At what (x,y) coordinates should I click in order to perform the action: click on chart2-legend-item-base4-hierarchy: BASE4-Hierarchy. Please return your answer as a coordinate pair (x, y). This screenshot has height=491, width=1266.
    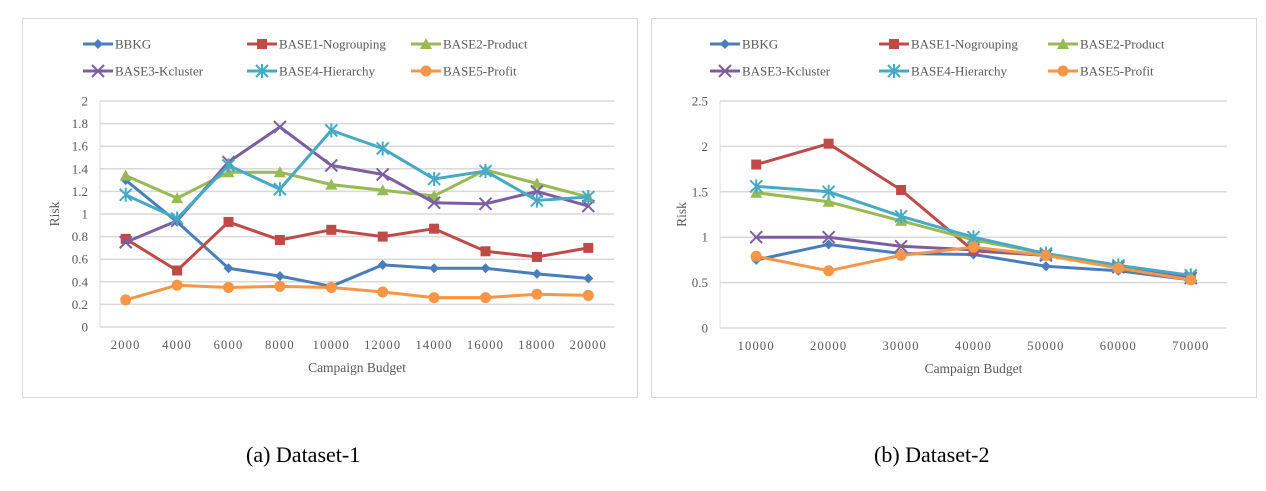
    Looking at the image, I should click on (943, 71).